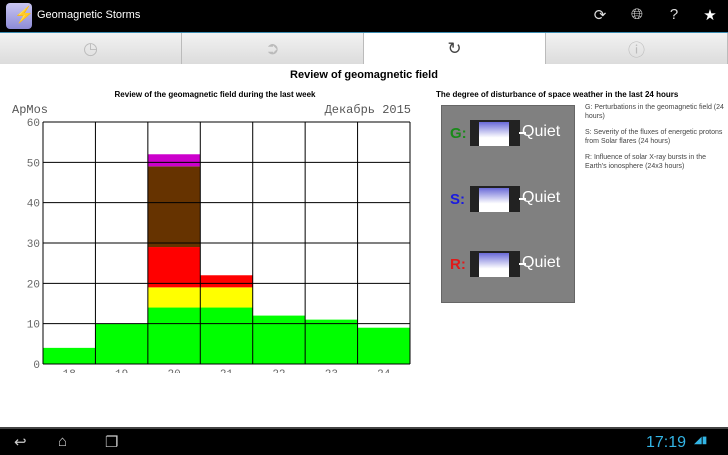 Image resolution: width=728 pixels, height=455 pixels. I want to click on y-tick-label: 30, so click(33, 245).